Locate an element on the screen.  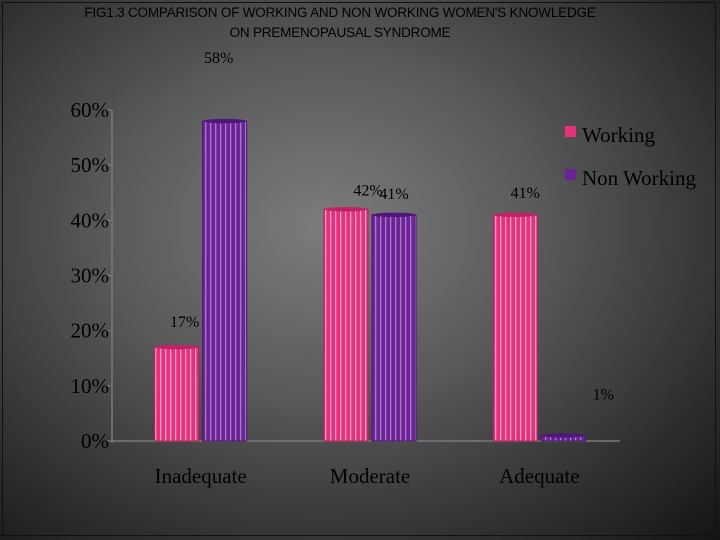
legend-label: Non Working is located at coordinates (639, 178).